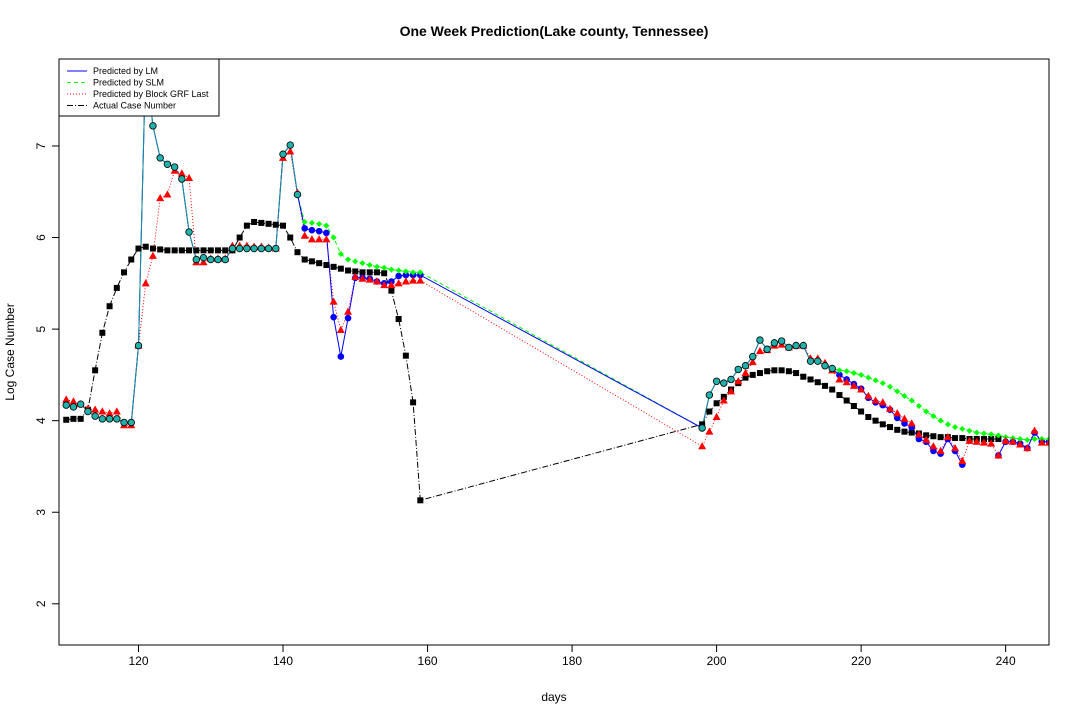 The image size is (1080, 720). What do you see at coordinates (134, 106) in the screenshot?
I see `legend-label-actual: Actual Case Number` at bounding box center [134, 106].